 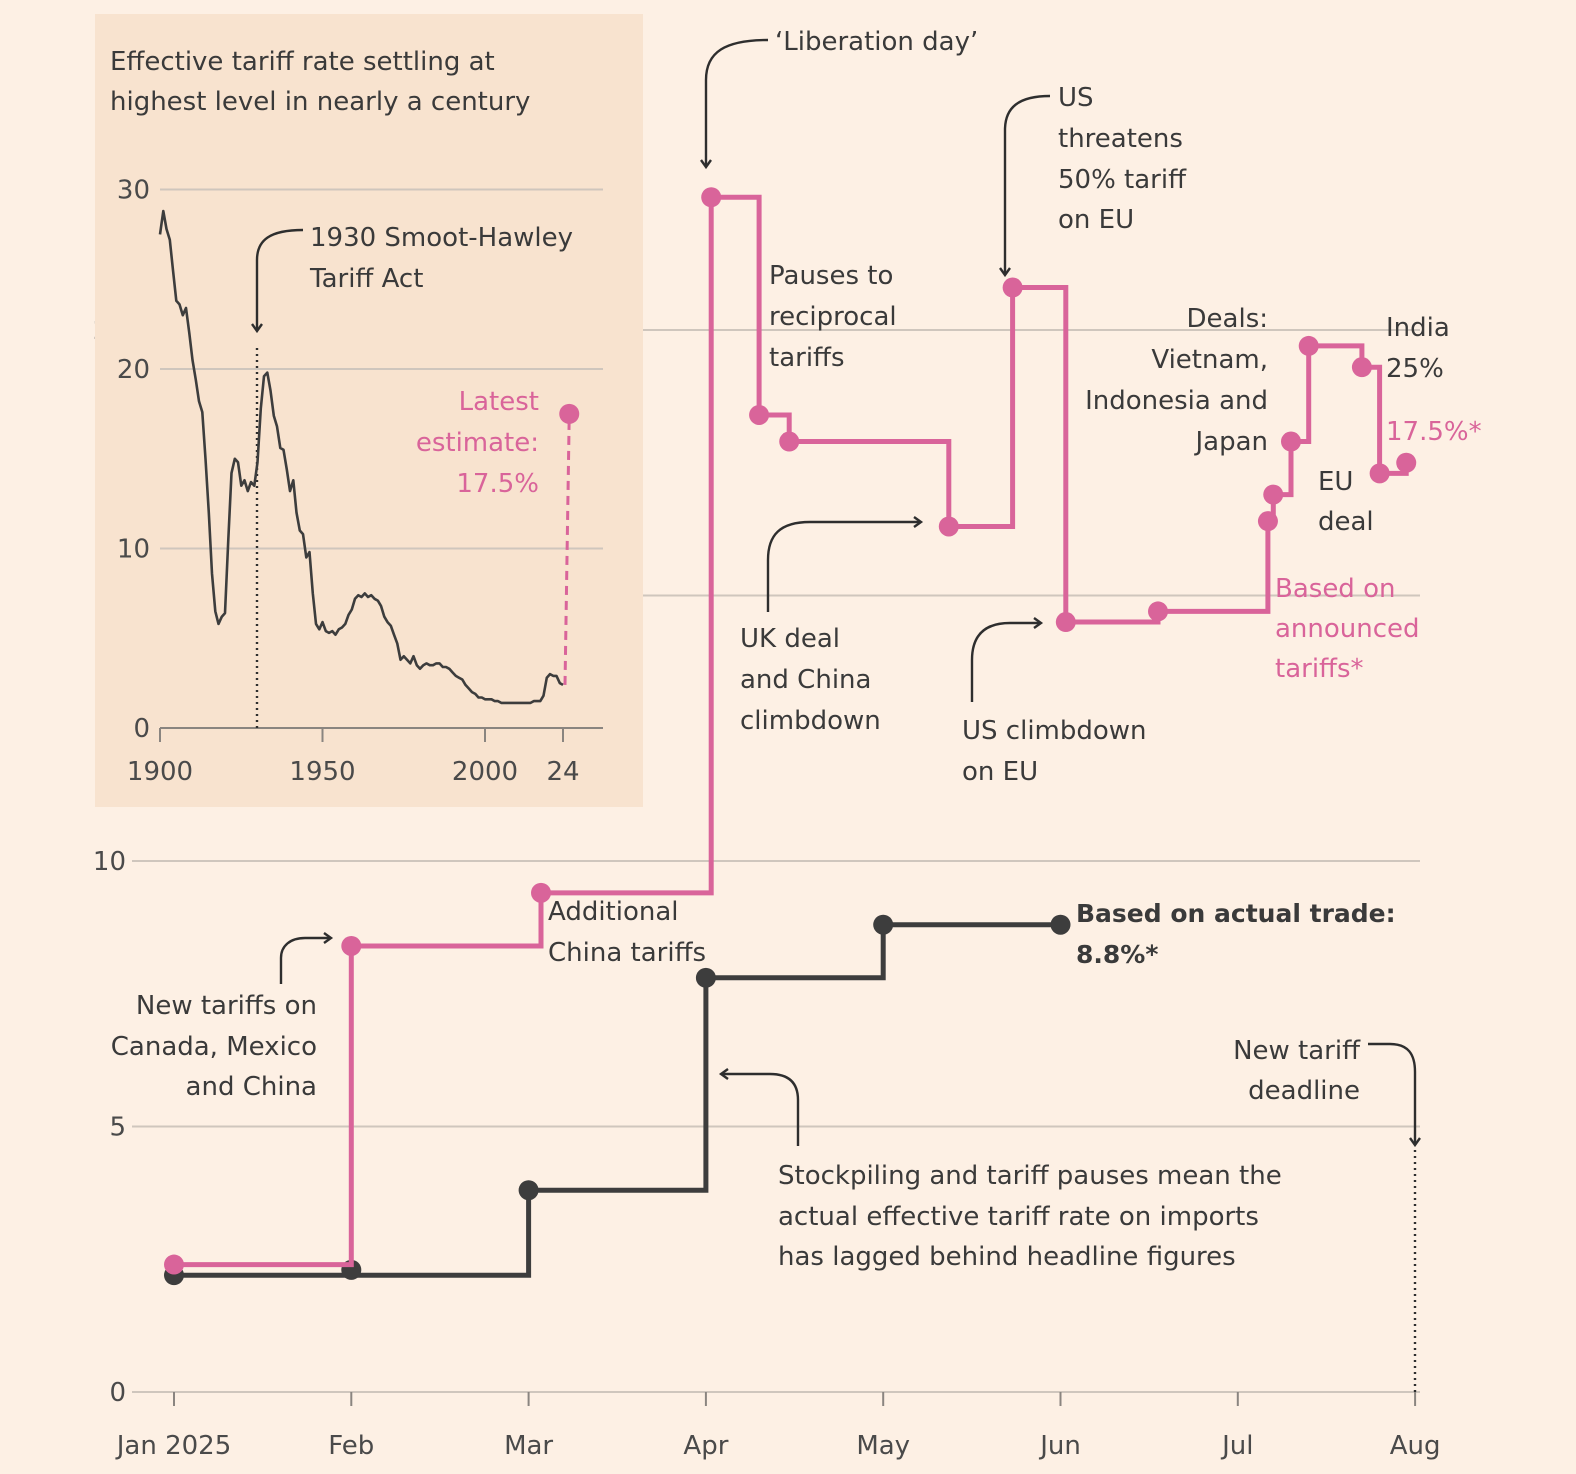 What do you see at coordinates (322, 772) in the screenshot?
I see `inset-x-tick-1: 1950` at bounding box center [322, 772].